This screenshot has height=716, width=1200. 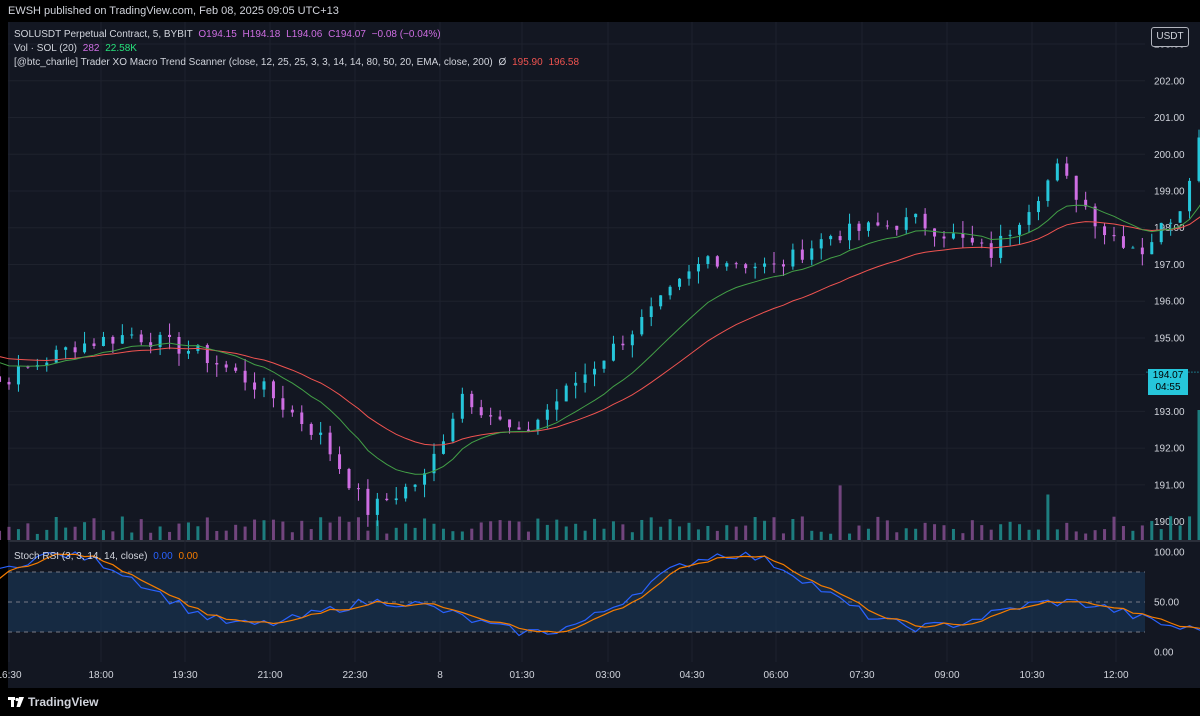 What do you see at coordinates (11, 675) in the screenshot?
I see `time-tick-label: 16:30` at bounding box center [11, 675].